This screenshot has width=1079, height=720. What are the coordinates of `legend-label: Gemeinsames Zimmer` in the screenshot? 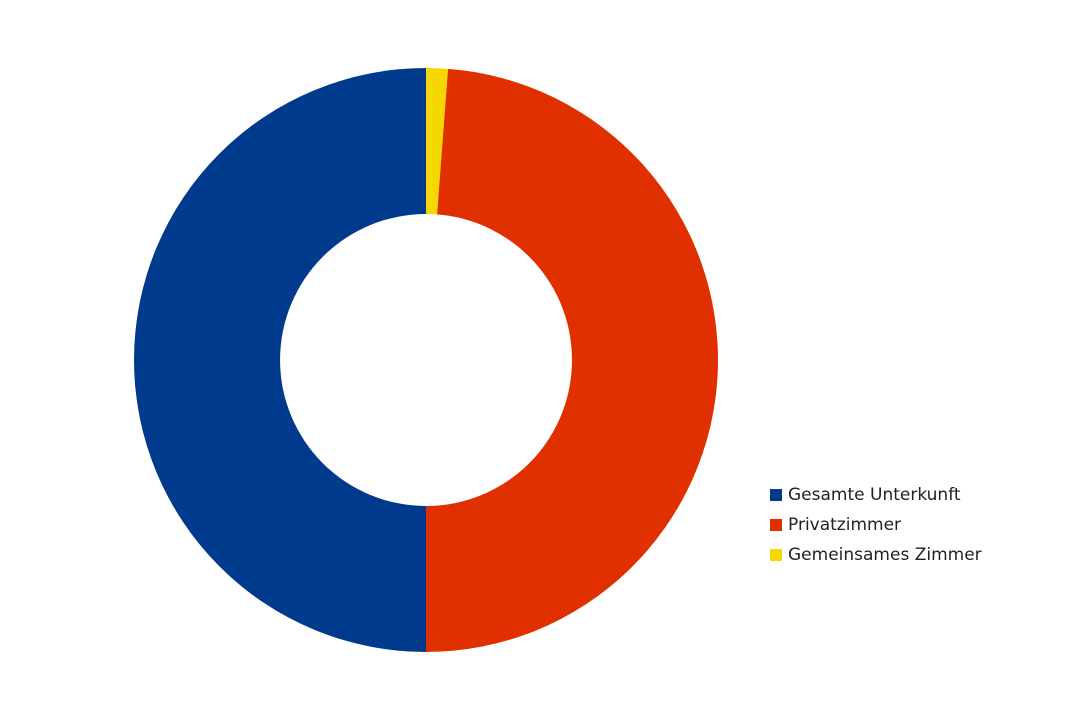 It's located at (885, 555).